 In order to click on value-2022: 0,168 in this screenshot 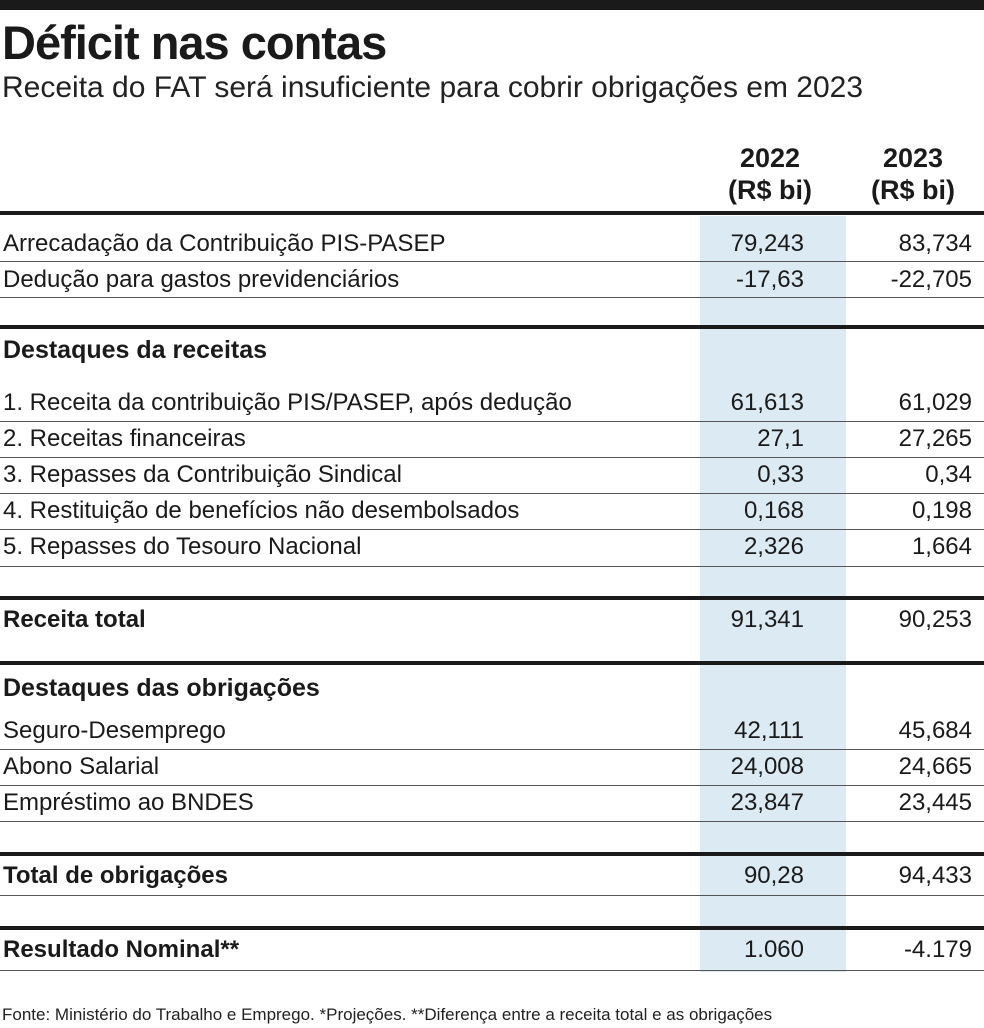, I will do `click(773, 510)`.